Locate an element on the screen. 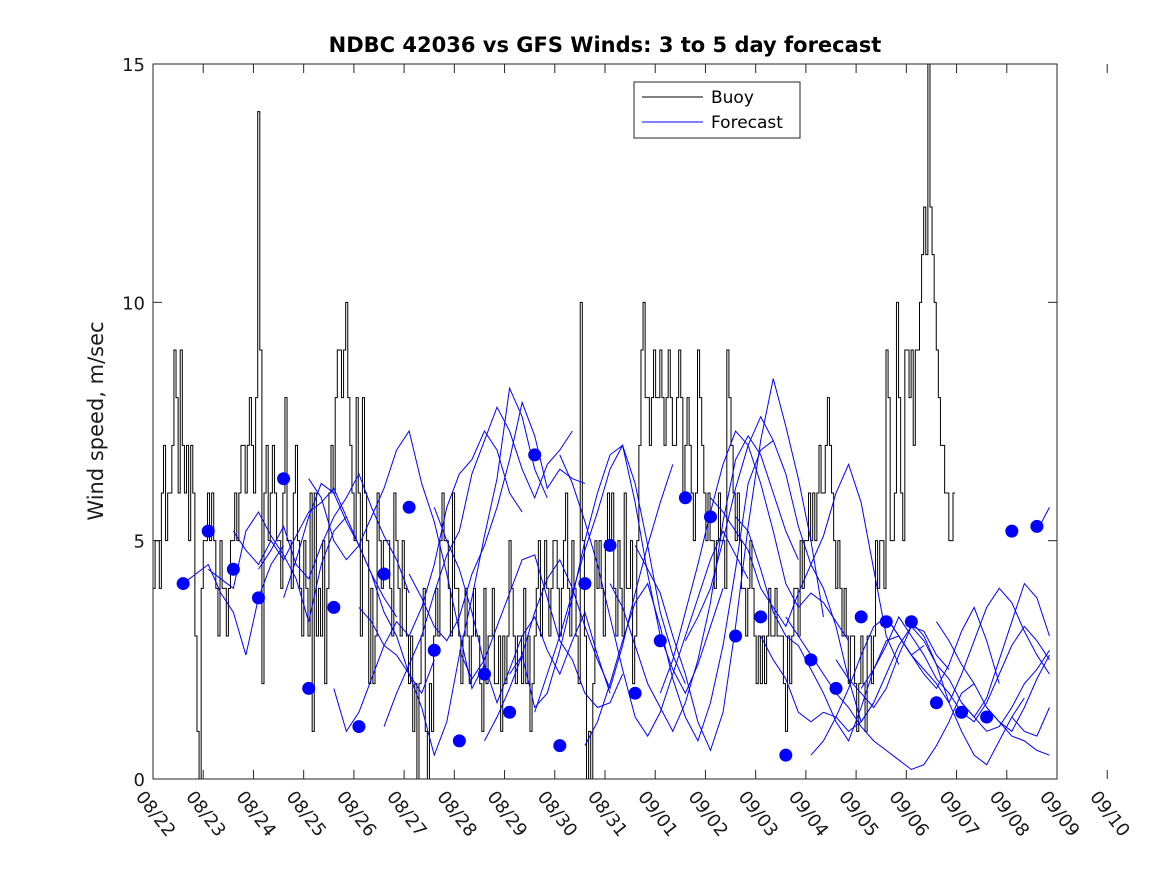 The width and height of the screenshot is (1167, 875). x-tick-label: 08/25 is located at coordinates (306, 814).